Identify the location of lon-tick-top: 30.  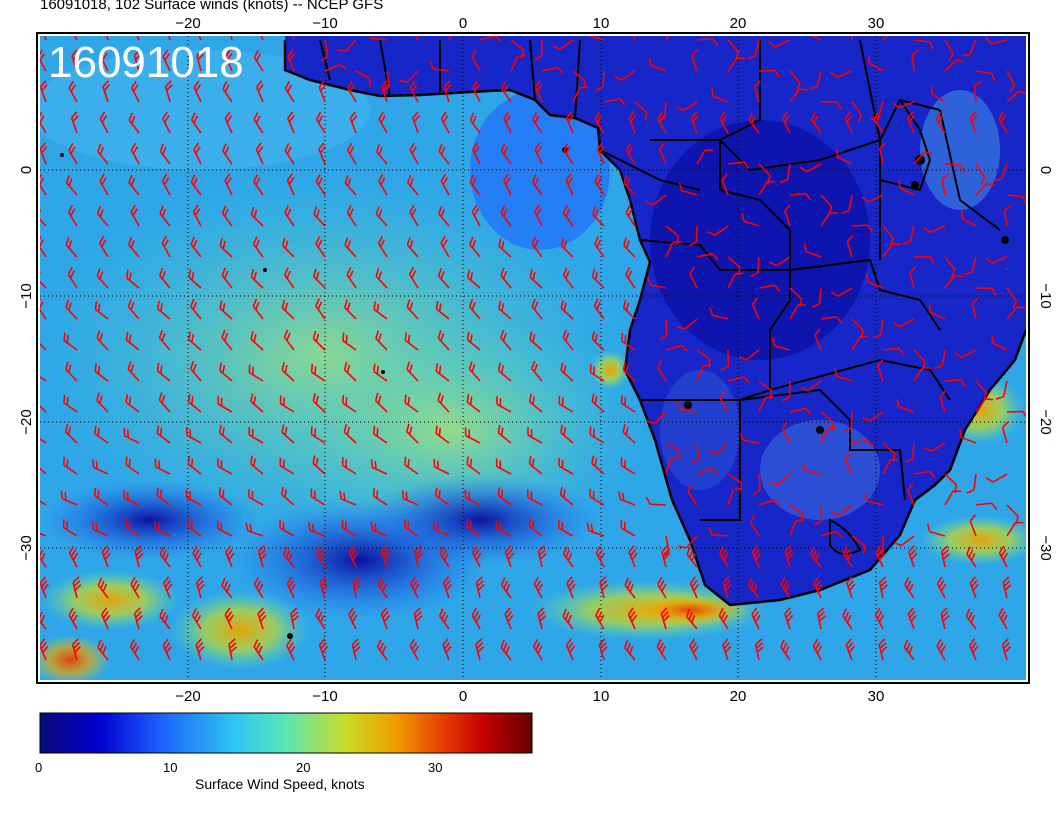
(876, 23).